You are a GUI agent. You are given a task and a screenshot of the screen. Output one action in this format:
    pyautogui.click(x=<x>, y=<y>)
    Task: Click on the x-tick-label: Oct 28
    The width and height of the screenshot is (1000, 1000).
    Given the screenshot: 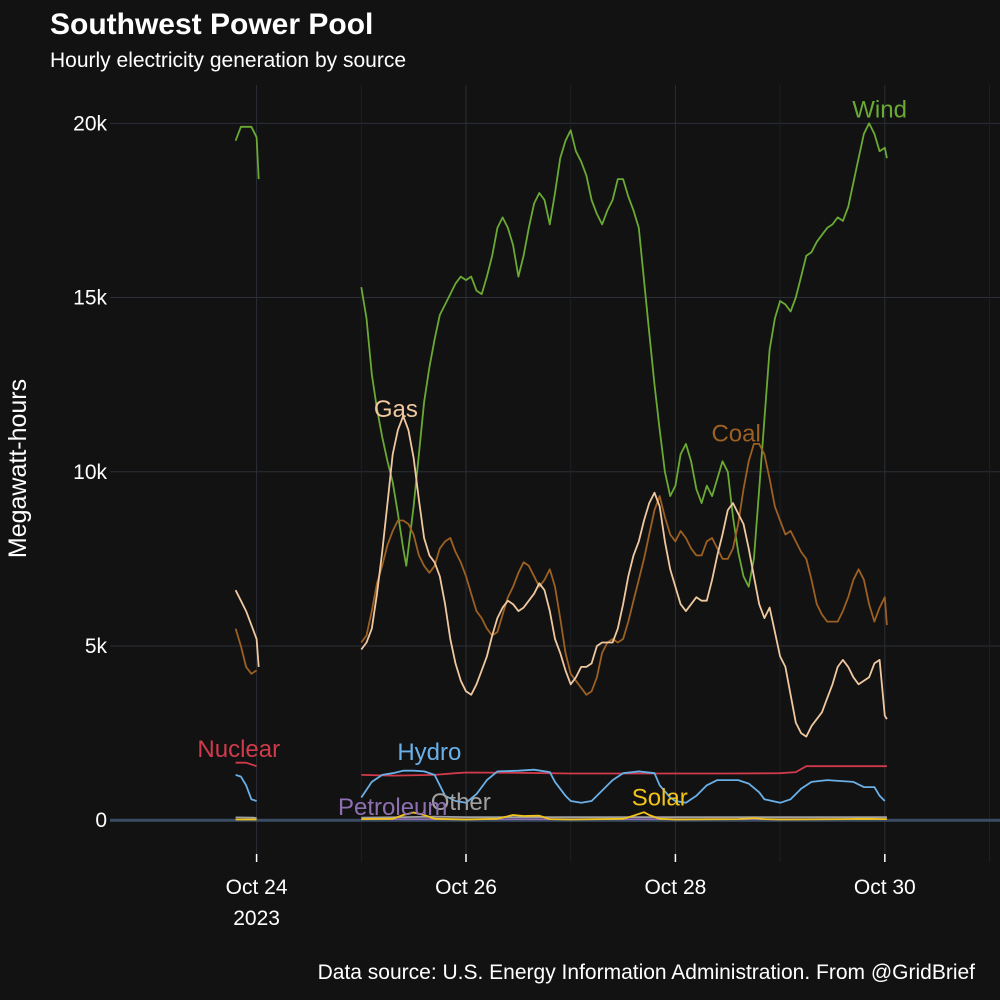 What is the action you would take?
    pyautogui.click(x=675, y=887)
    